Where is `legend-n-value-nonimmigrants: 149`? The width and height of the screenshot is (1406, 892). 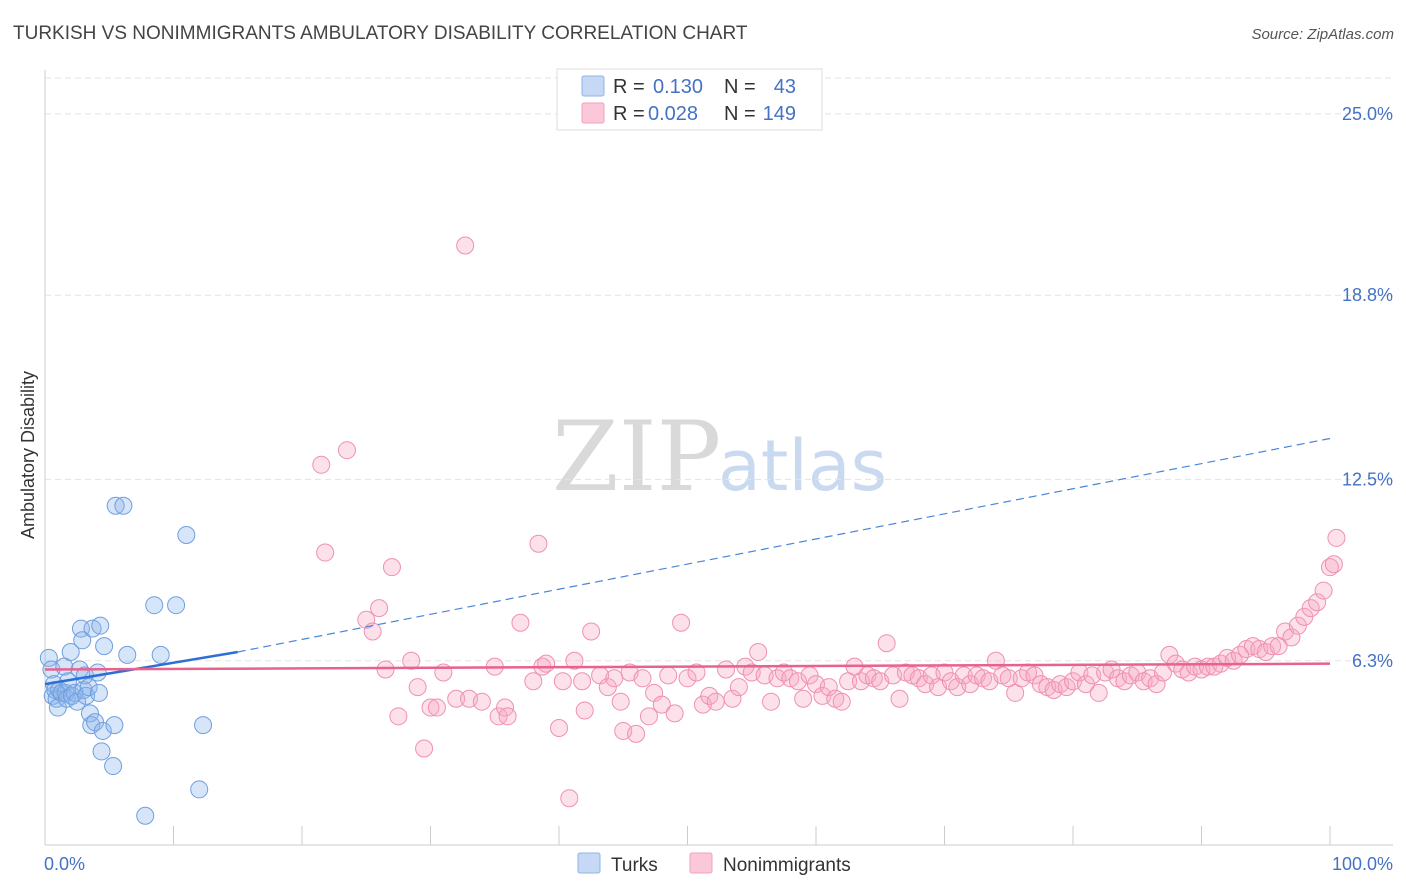
legend-n-value-nonimmigrants: 149 is located at coordinates (779, 114).